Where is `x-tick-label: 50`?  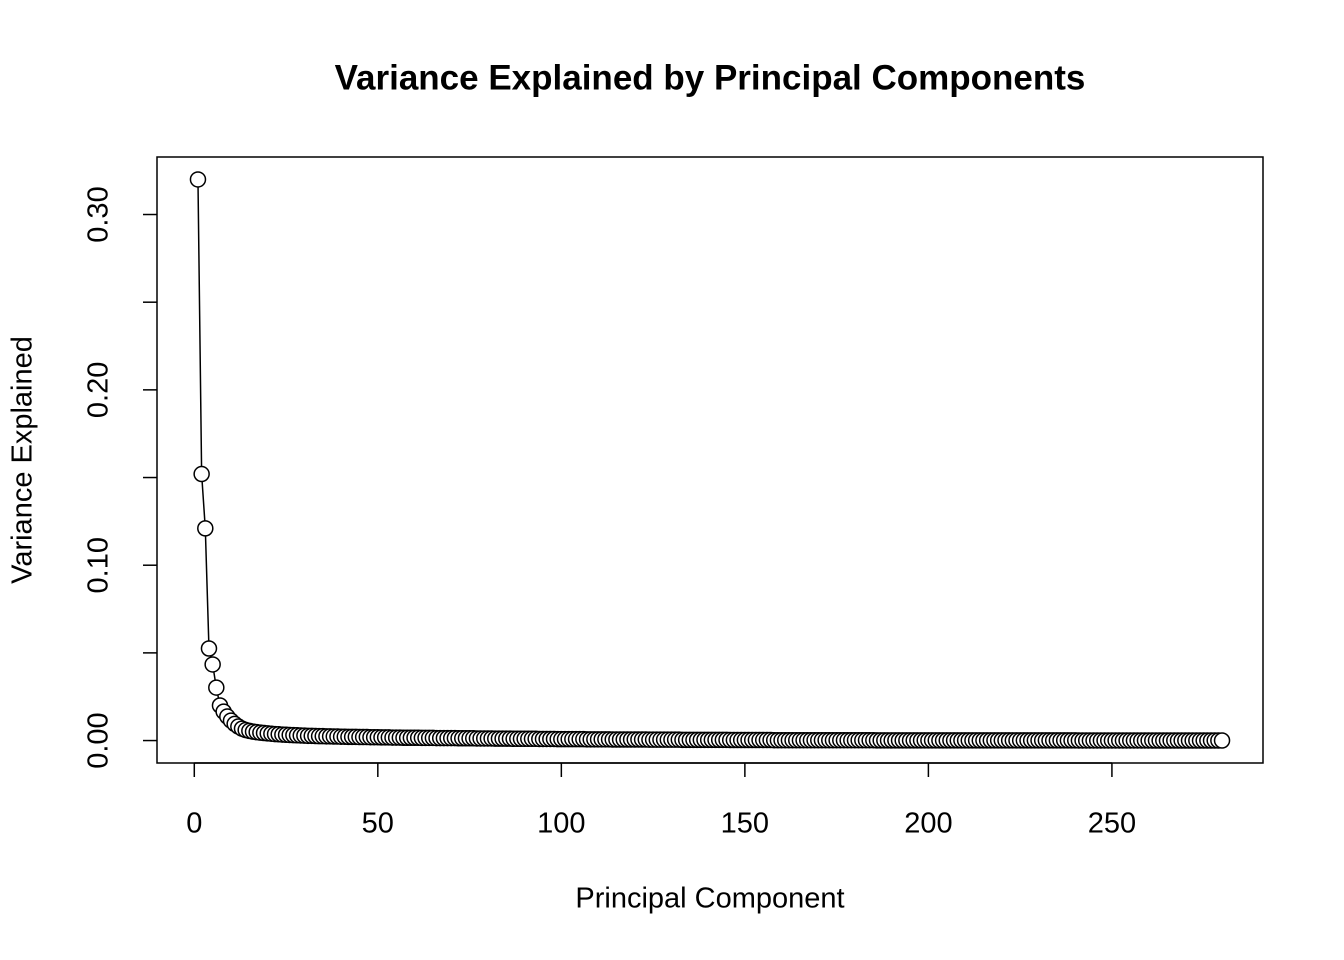
x-tick-label: 50 is located at coordinates (378, 824).